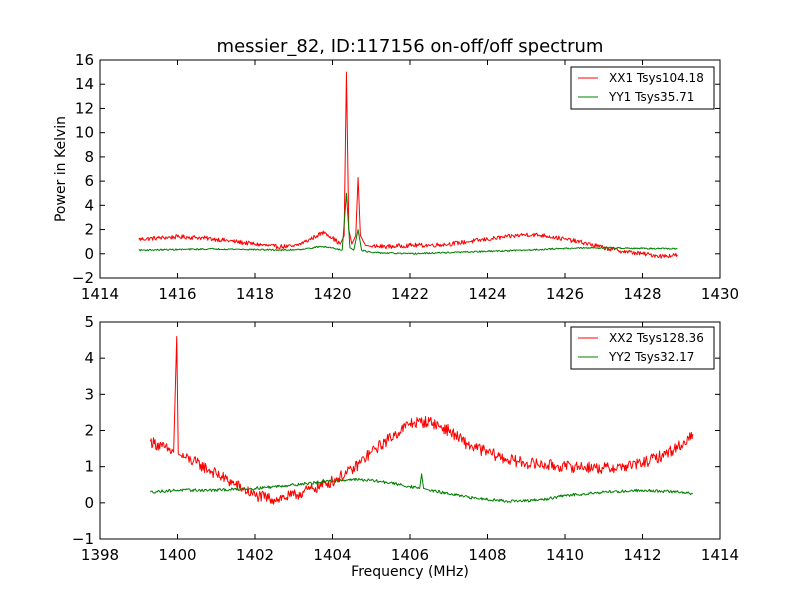  What do you see at coordinates (332, 555) in the screenshot?
I see `bottom-x-tick-label: 1404` at bounding box center [332, 555].